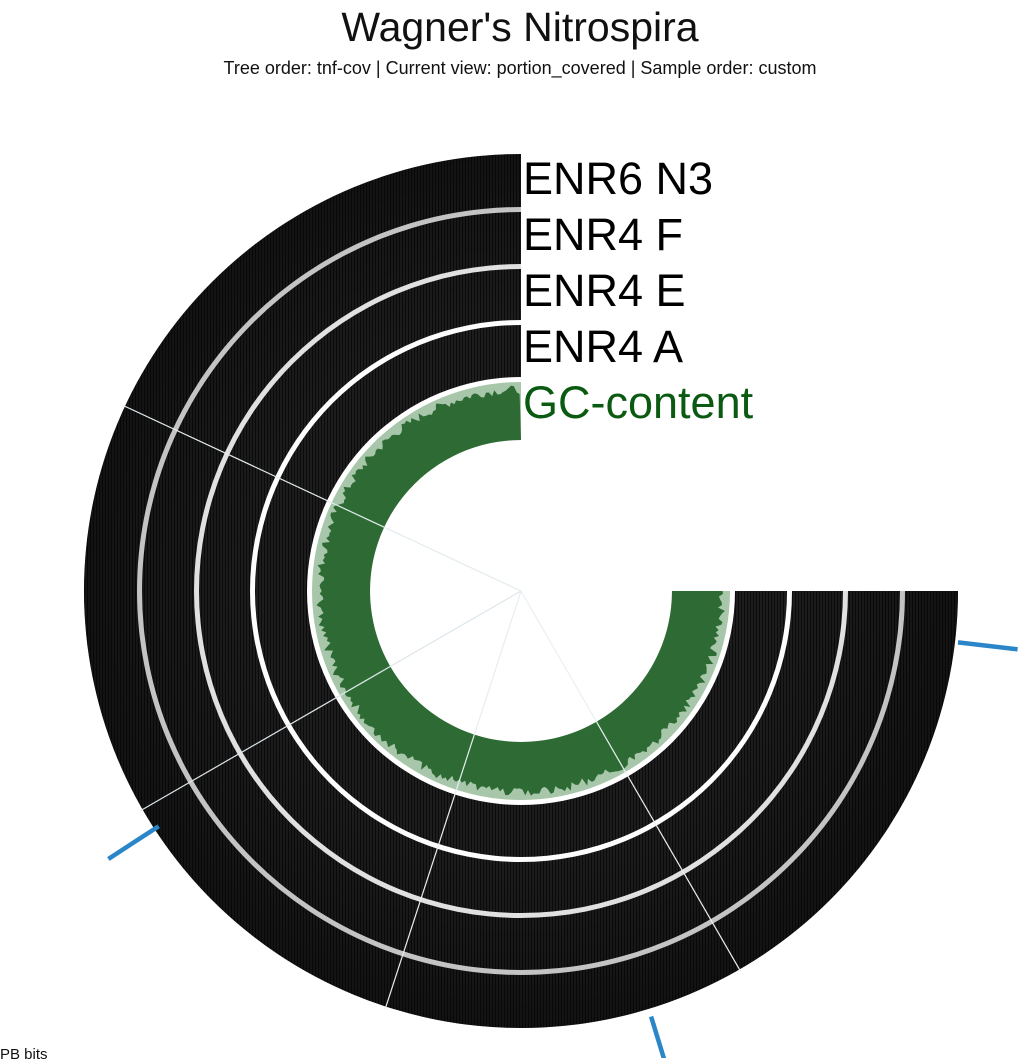  I want to click on layer-label-enr4-e: ENR4 E, so click(604, 290).